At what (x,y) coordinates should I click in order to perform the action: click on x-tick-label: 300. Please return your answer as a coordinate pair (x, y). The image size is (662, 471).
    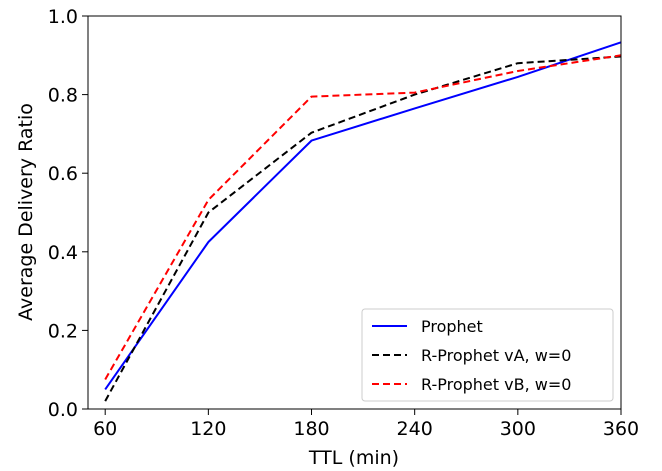
    Looking at the image, I should click on (518, 429).